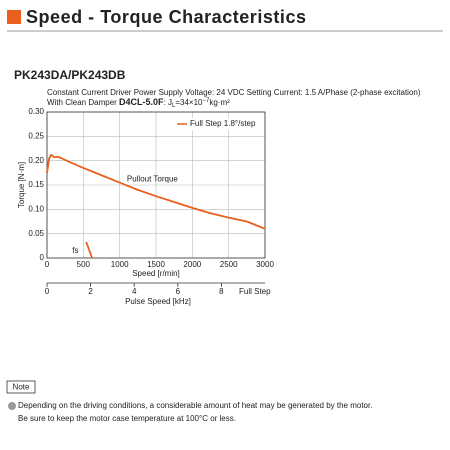  I want to click on damper-model: D4CL-5.0F, so click(141, 102).